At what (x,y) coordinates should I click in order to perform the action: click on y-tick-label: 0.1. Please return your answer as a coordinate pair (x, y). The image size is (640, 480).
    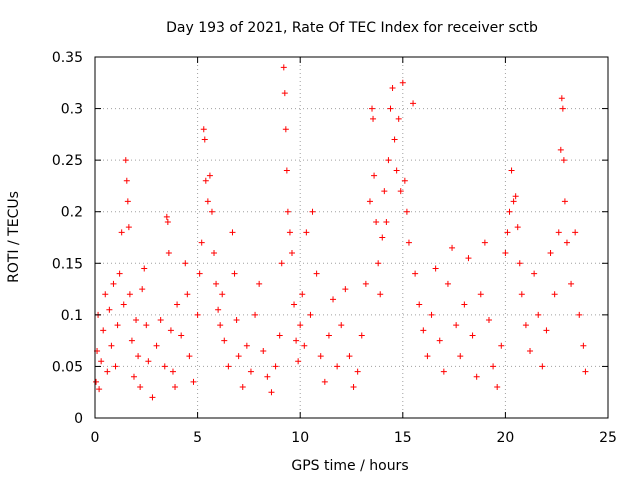
    Looking at the image, I should click on (72, 316).